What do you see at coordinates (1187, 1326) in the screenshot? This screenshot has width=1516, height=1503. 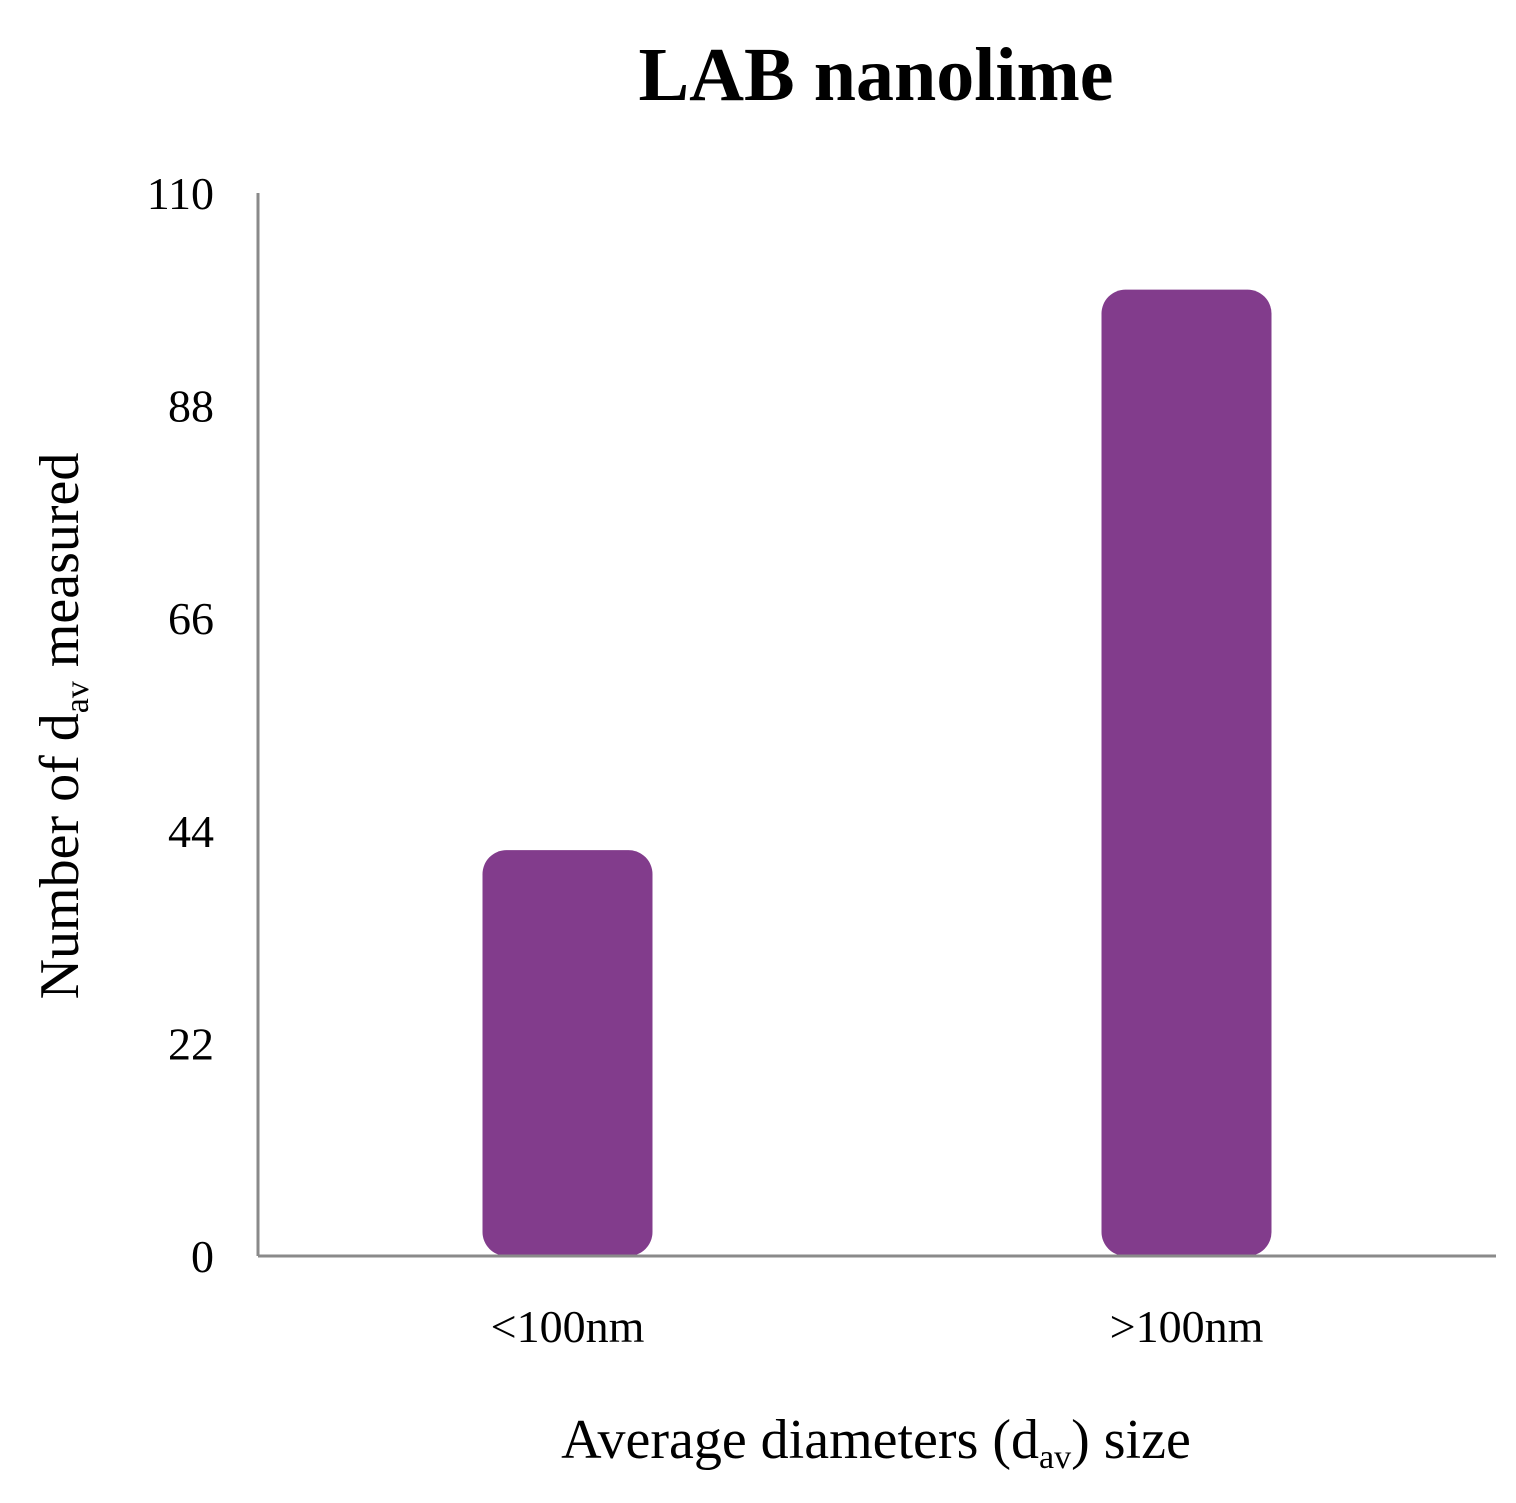 I see `x-tick-label: >100nm` at bounding box center [1187, 1326].